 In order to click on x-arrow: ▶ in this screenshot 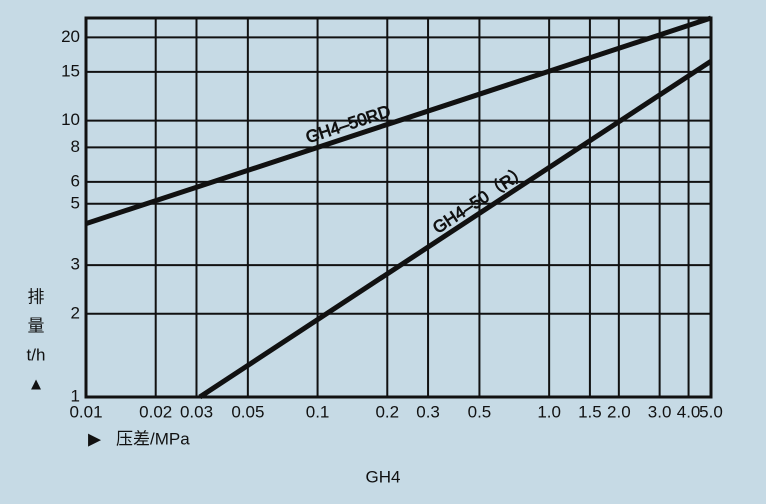, I will do `click(95, 438)`.